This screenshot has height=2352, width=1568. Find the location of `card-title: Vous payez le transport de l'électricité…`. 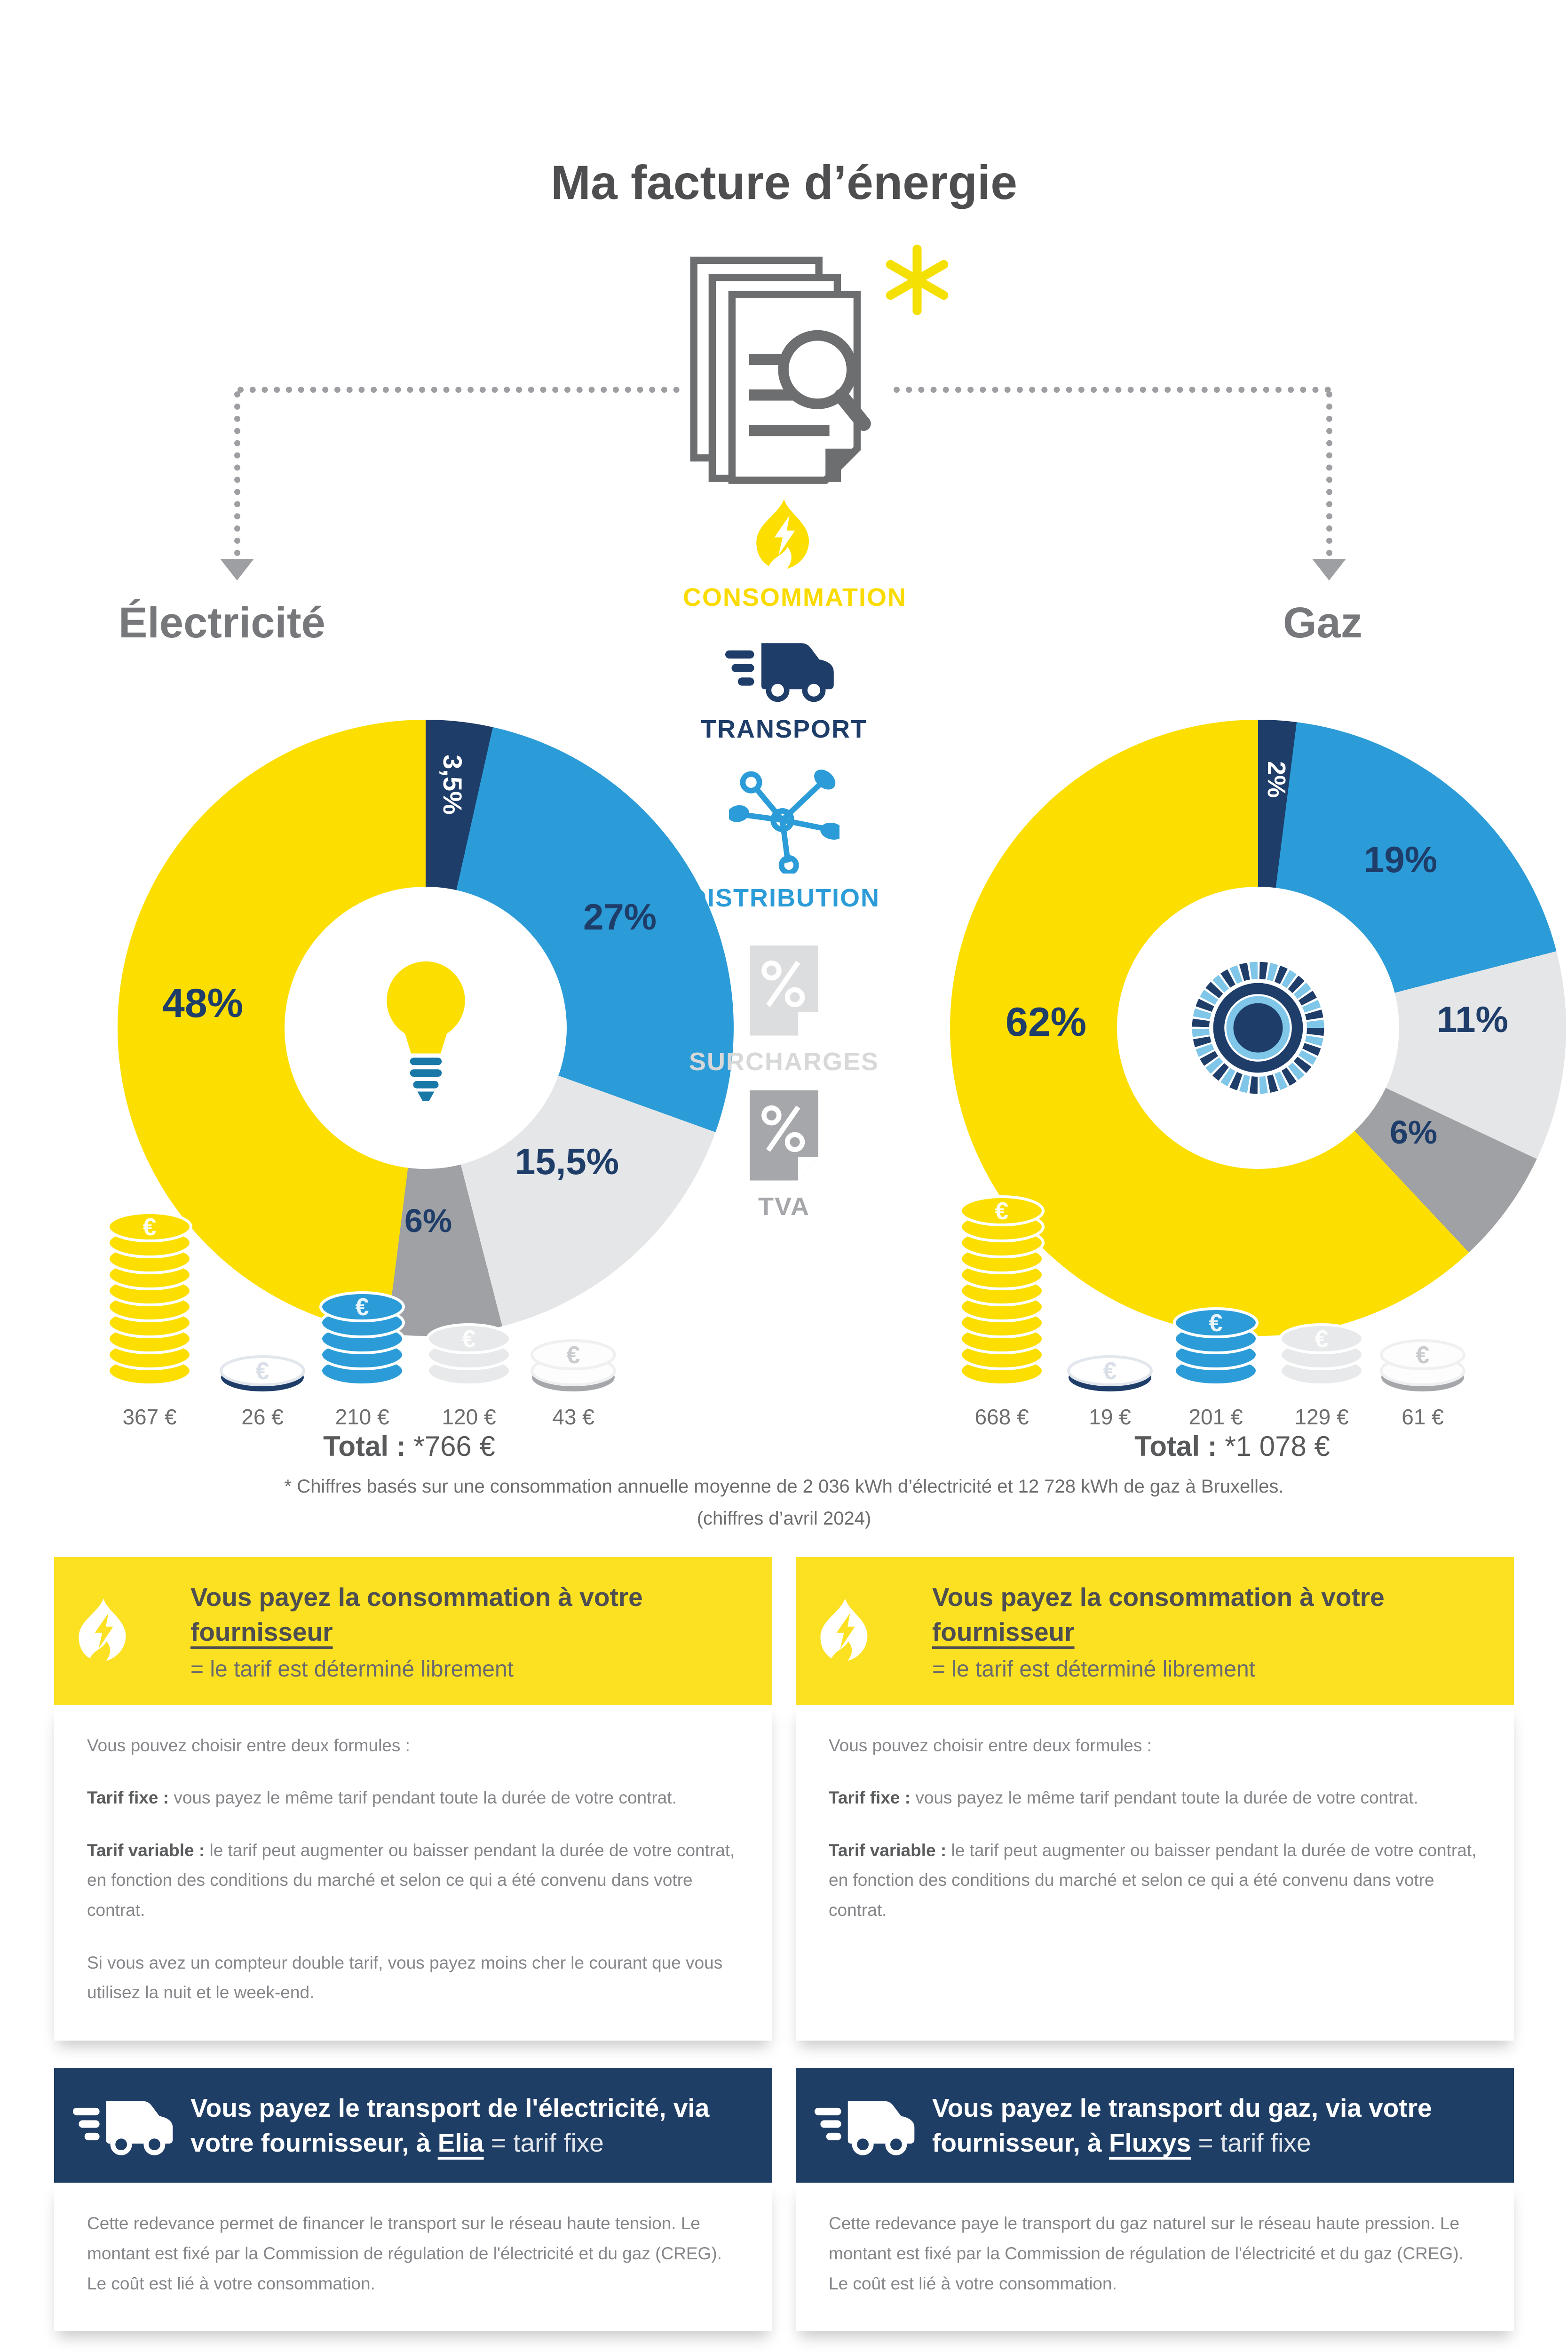

card-title: Vous payez le transport de l'électricité… is located at coordinates (450, 2125).